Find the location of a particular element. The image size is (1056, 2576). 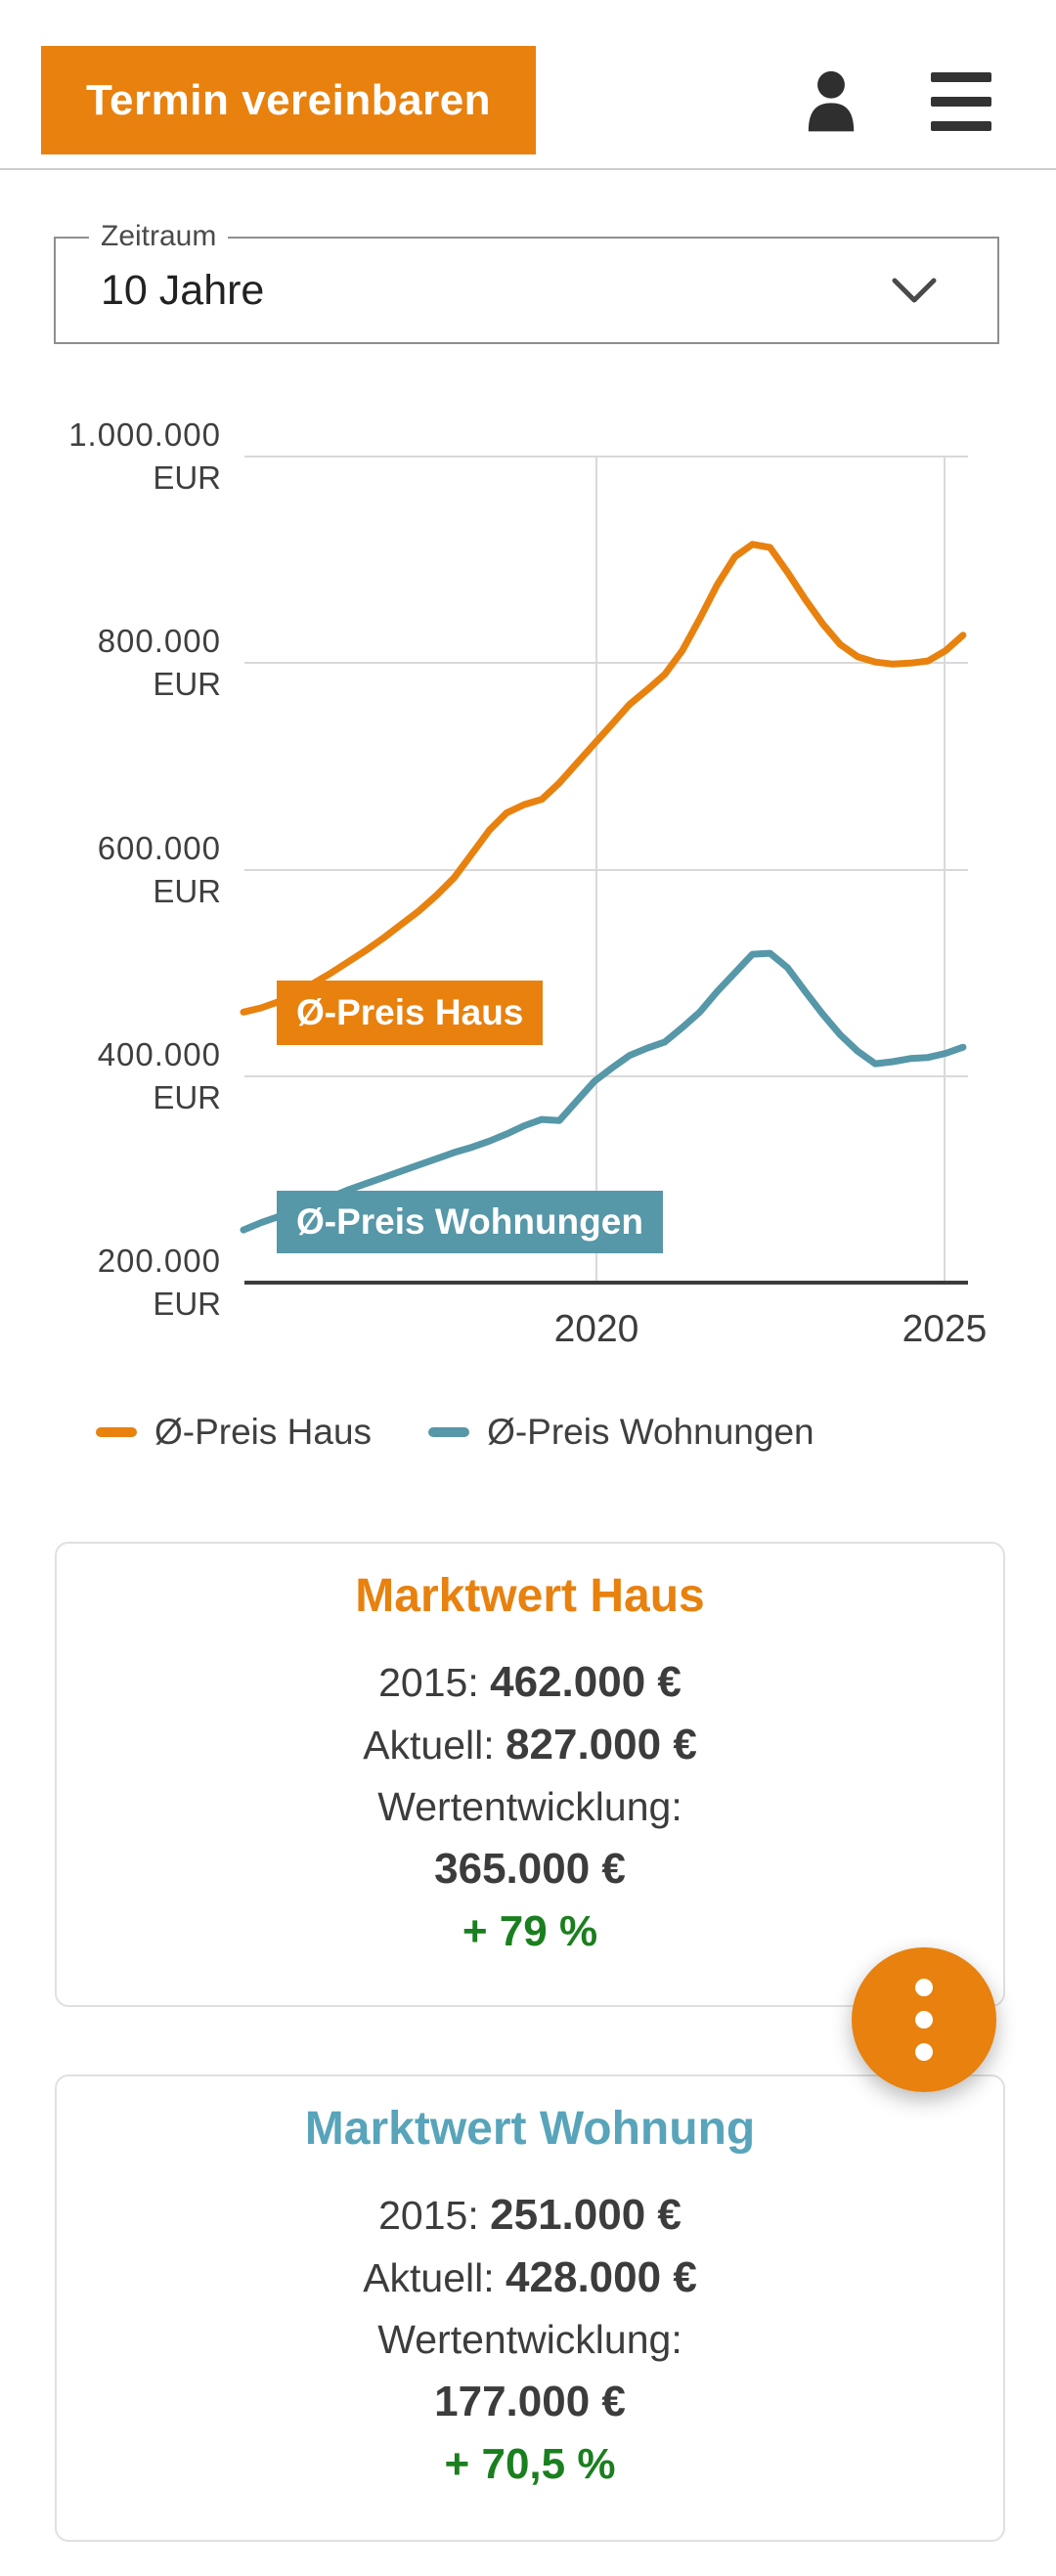

growth-value: 365.000 € is located at coordinates (530, 1869).